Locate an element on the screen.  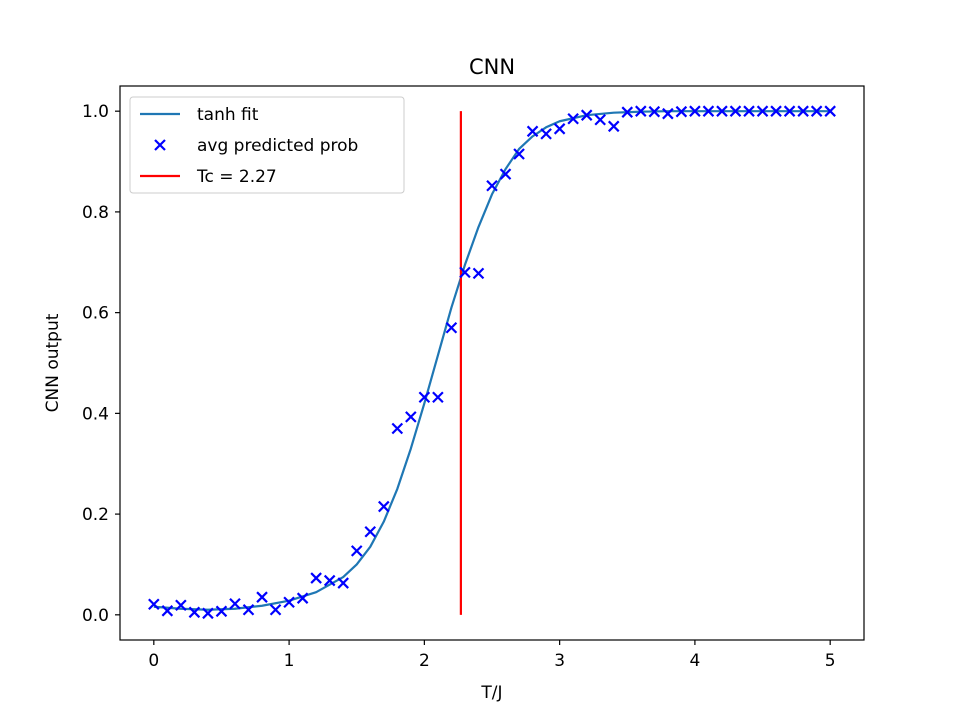
y-tick-label: 0.2 is located at coordinates (95, 515).